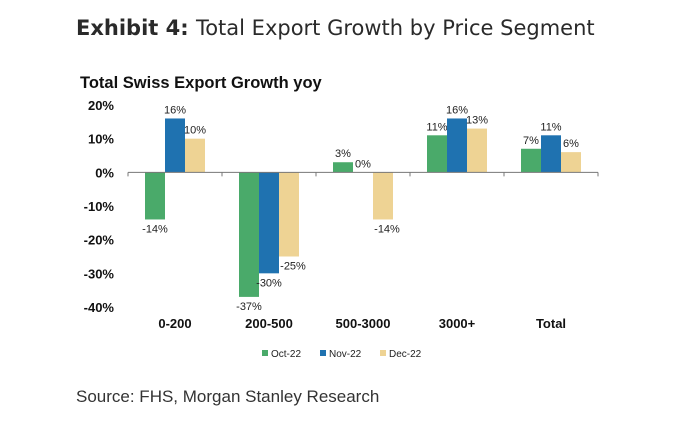  Describe the element at coordinates (345, 354) in the screenshot. I see `legend-label: Nov-22` at that location.